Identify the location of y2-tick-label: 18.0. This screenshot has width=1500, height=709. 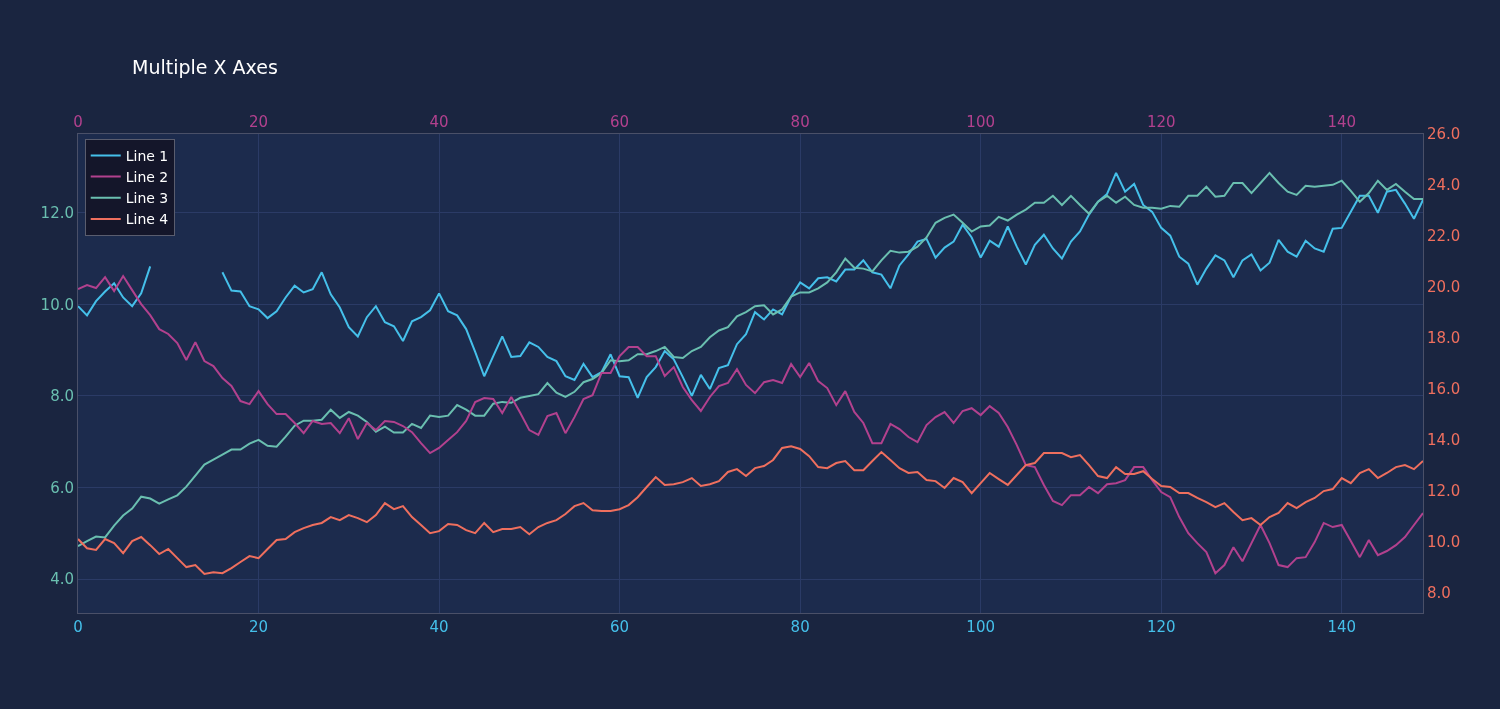
(1444, 338).